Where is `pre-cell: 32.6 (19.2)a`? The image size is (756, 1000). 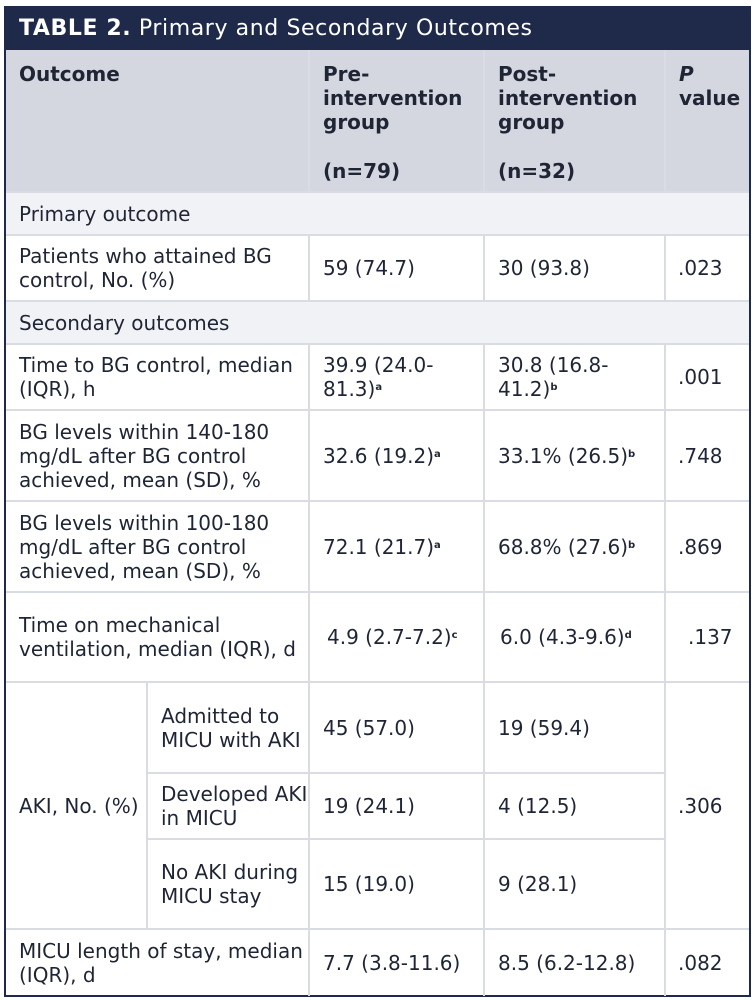 pre-cell: 32.6 (19.2)a is located at coordinates (396, 455).